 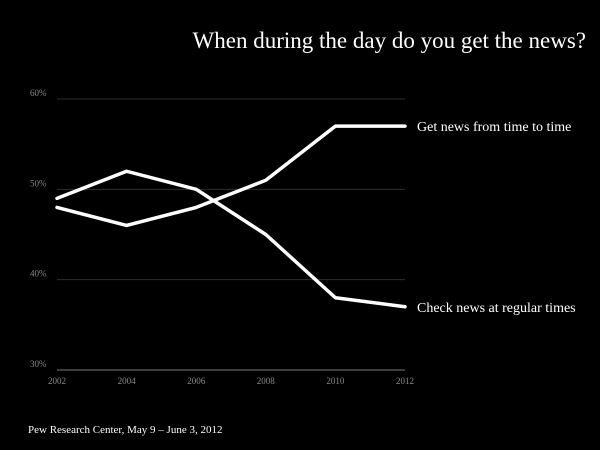 What do you see at coordinates (494, 127) in the screenshot?
I see `series-label: Get news from time to time` at bounding box center [494, 127].